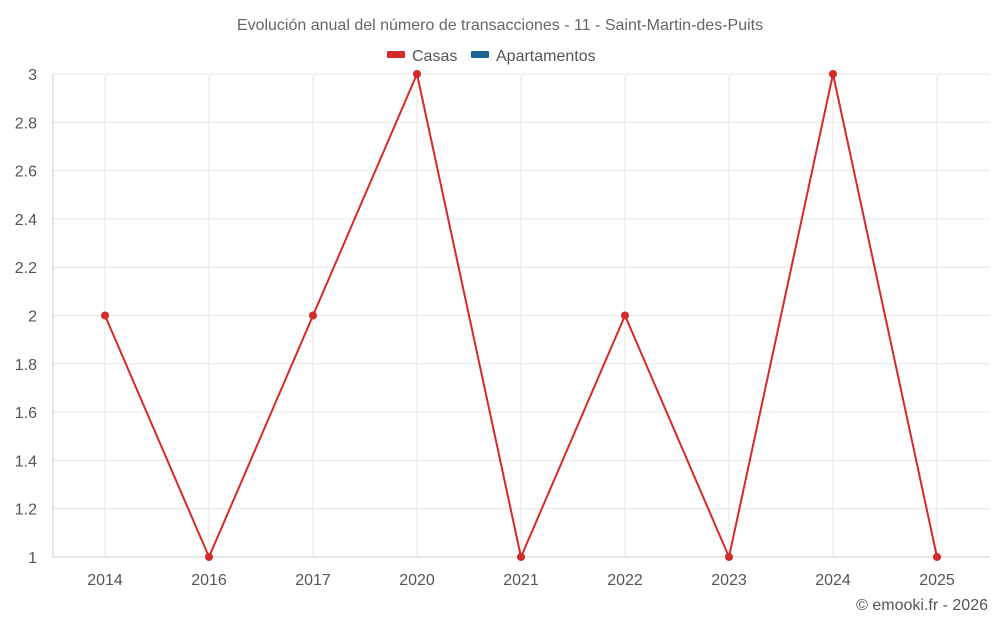  What do you see at coordinates (434, 56) in the screenshot?
I see `legend-label-casas: Casas` at bounding box center [434, 56].